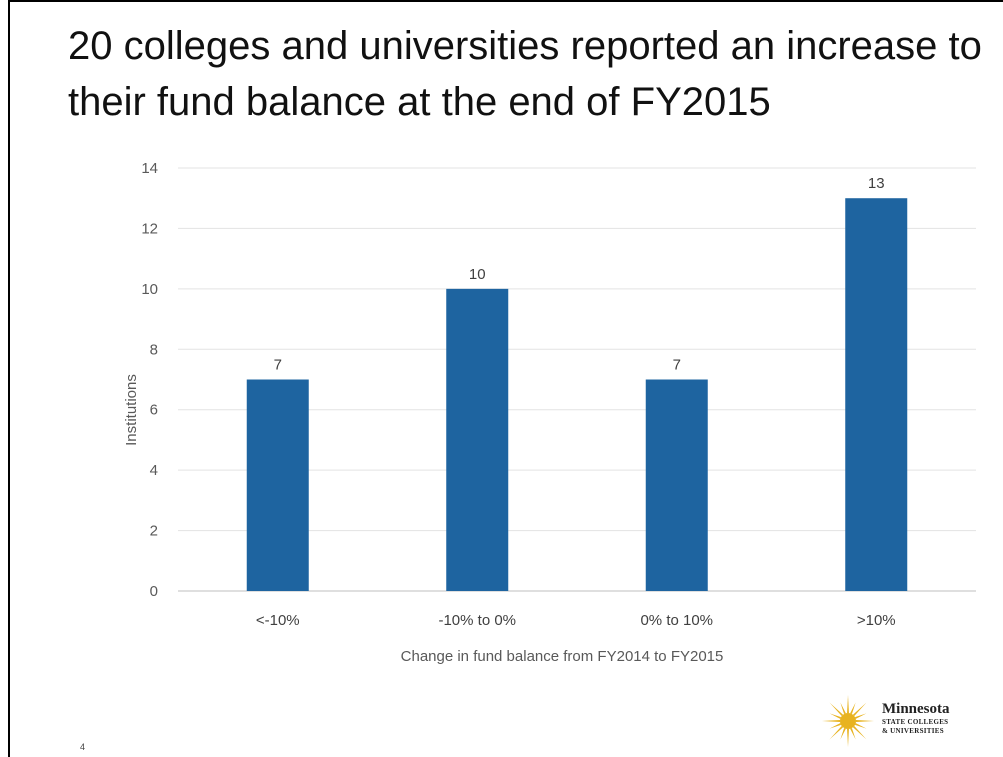 This screenshot has width=1003, height=757. Describe the element at coordinates (154, 531) in the screenshot. I see `y-tick-label: 2` at that location.